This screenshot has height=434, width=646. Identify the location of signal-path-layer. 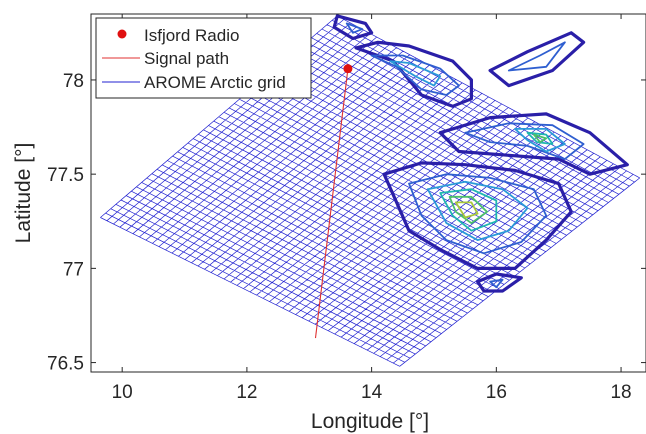
(333, 201).